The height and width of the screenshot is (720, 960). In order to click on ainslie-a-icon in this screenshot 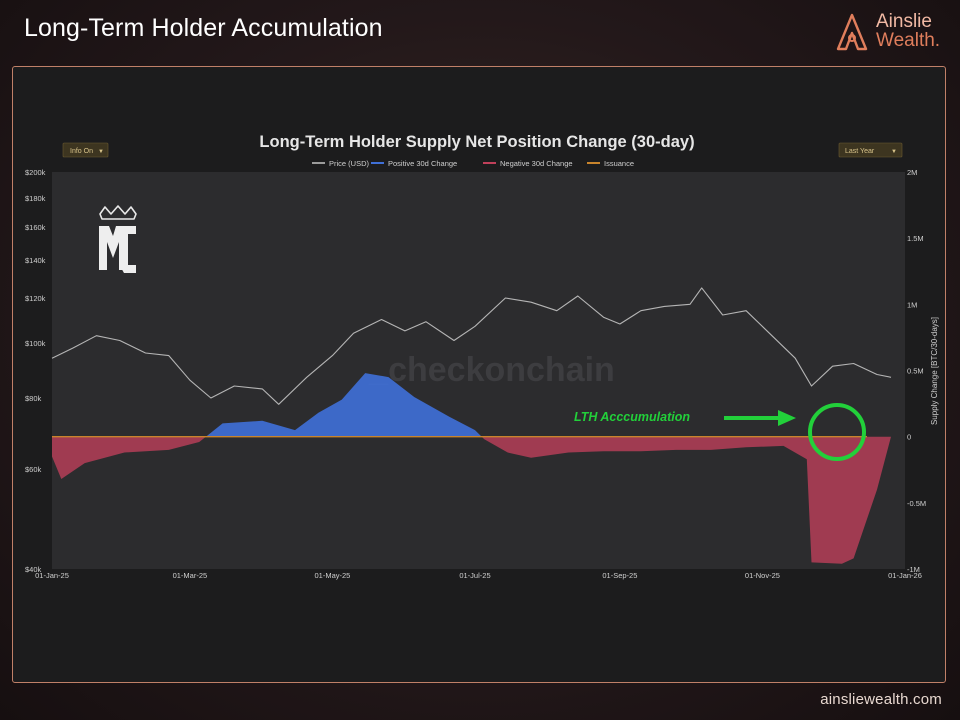, I will do `click(852, 32)`.